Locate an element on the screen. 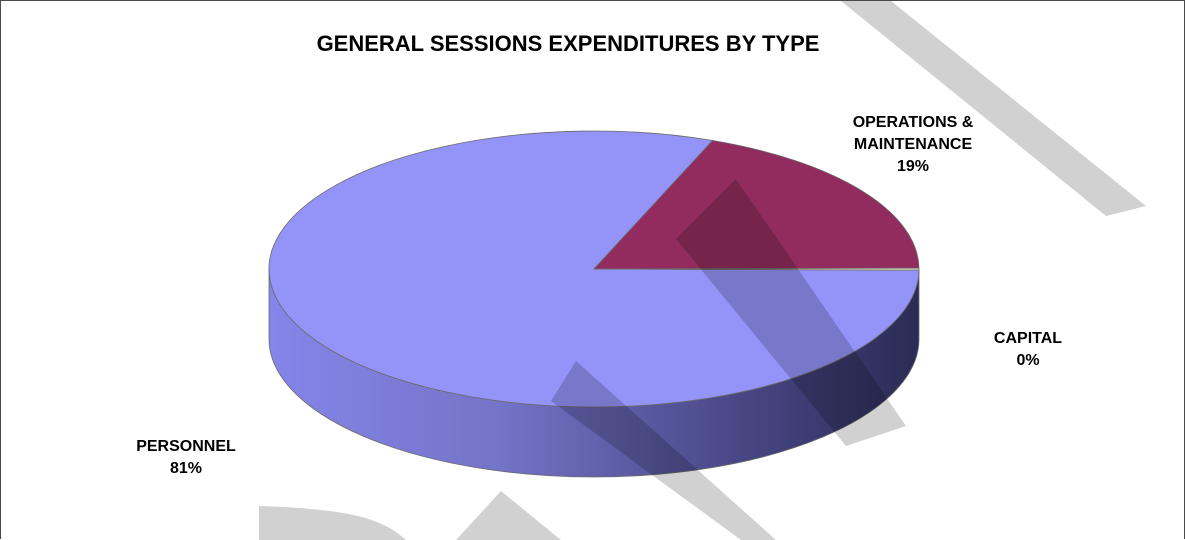  slice-label-personnel-value: 81% is located at coordinates (186, 468).